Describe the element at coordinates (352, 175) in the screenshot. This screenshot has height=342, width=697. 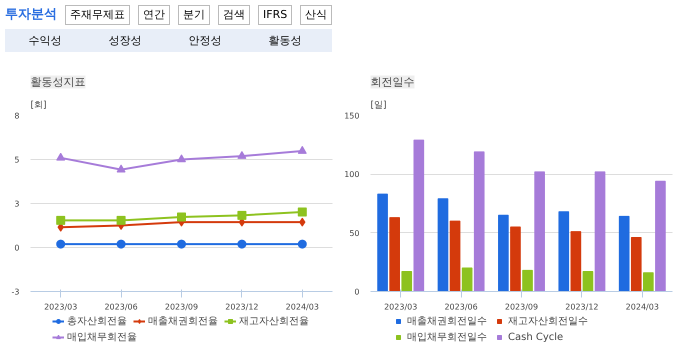
I see `y-tick-label: 100` at that location.